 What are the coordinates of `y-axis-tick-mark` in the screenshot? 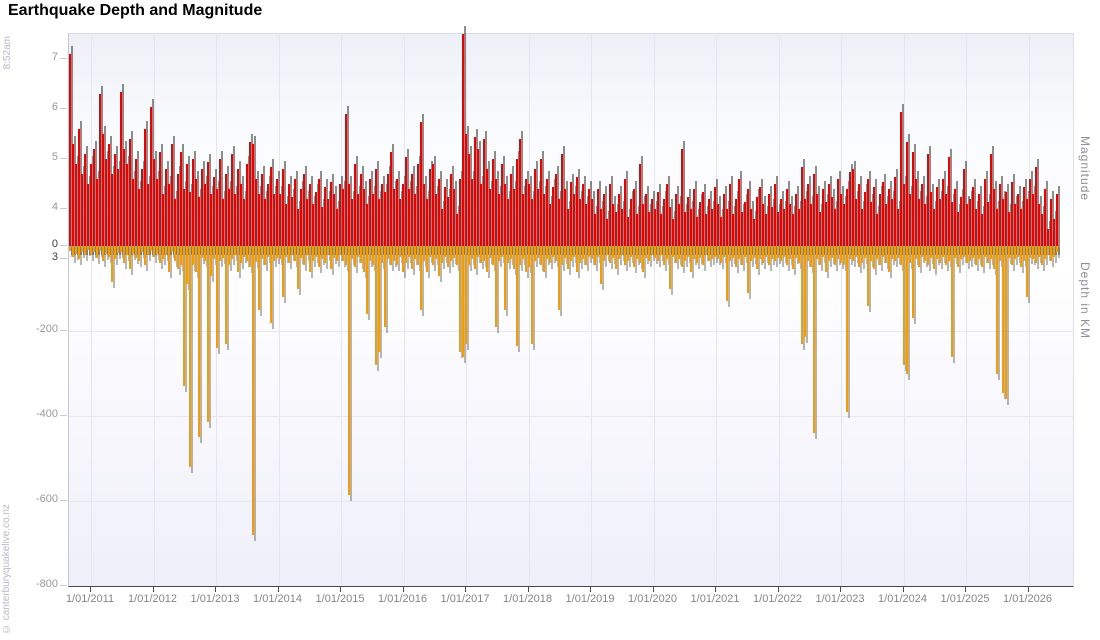 It's located at (63, 158).